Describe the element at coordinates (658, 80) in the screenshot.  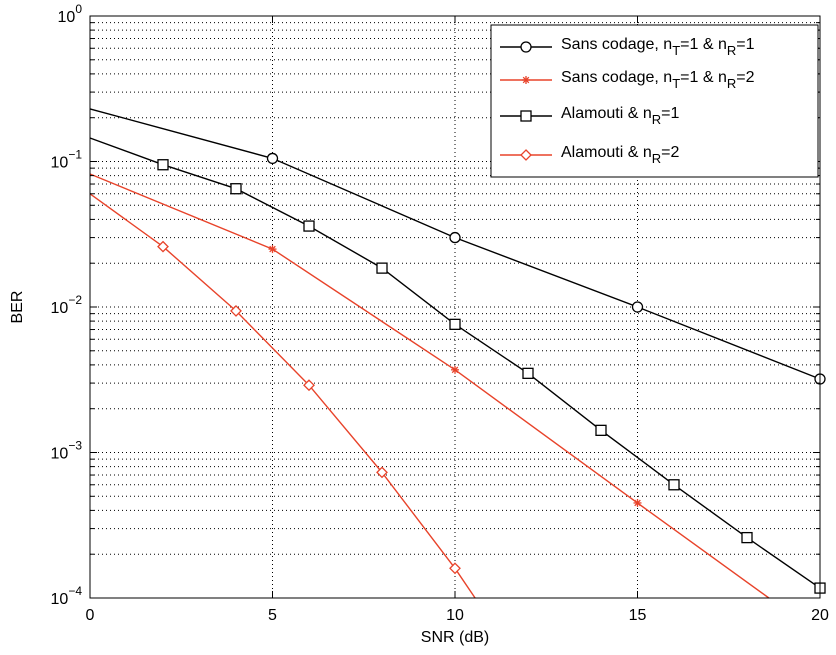
I see `legend-label-2: Sans codage, nT=1 & nR=2` at that location.